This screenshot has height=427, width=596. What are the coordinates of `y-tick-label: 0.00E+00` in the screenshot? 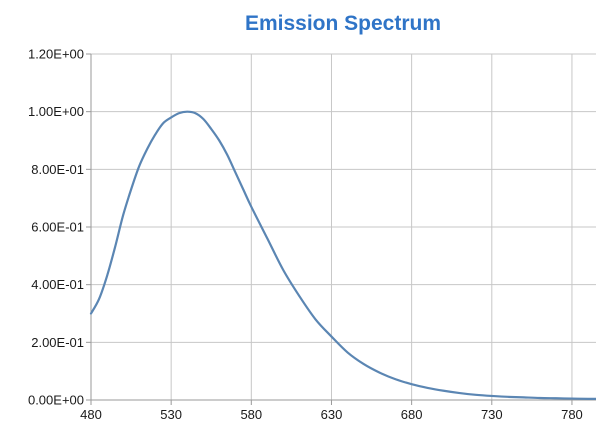 It's located at (56, 400).